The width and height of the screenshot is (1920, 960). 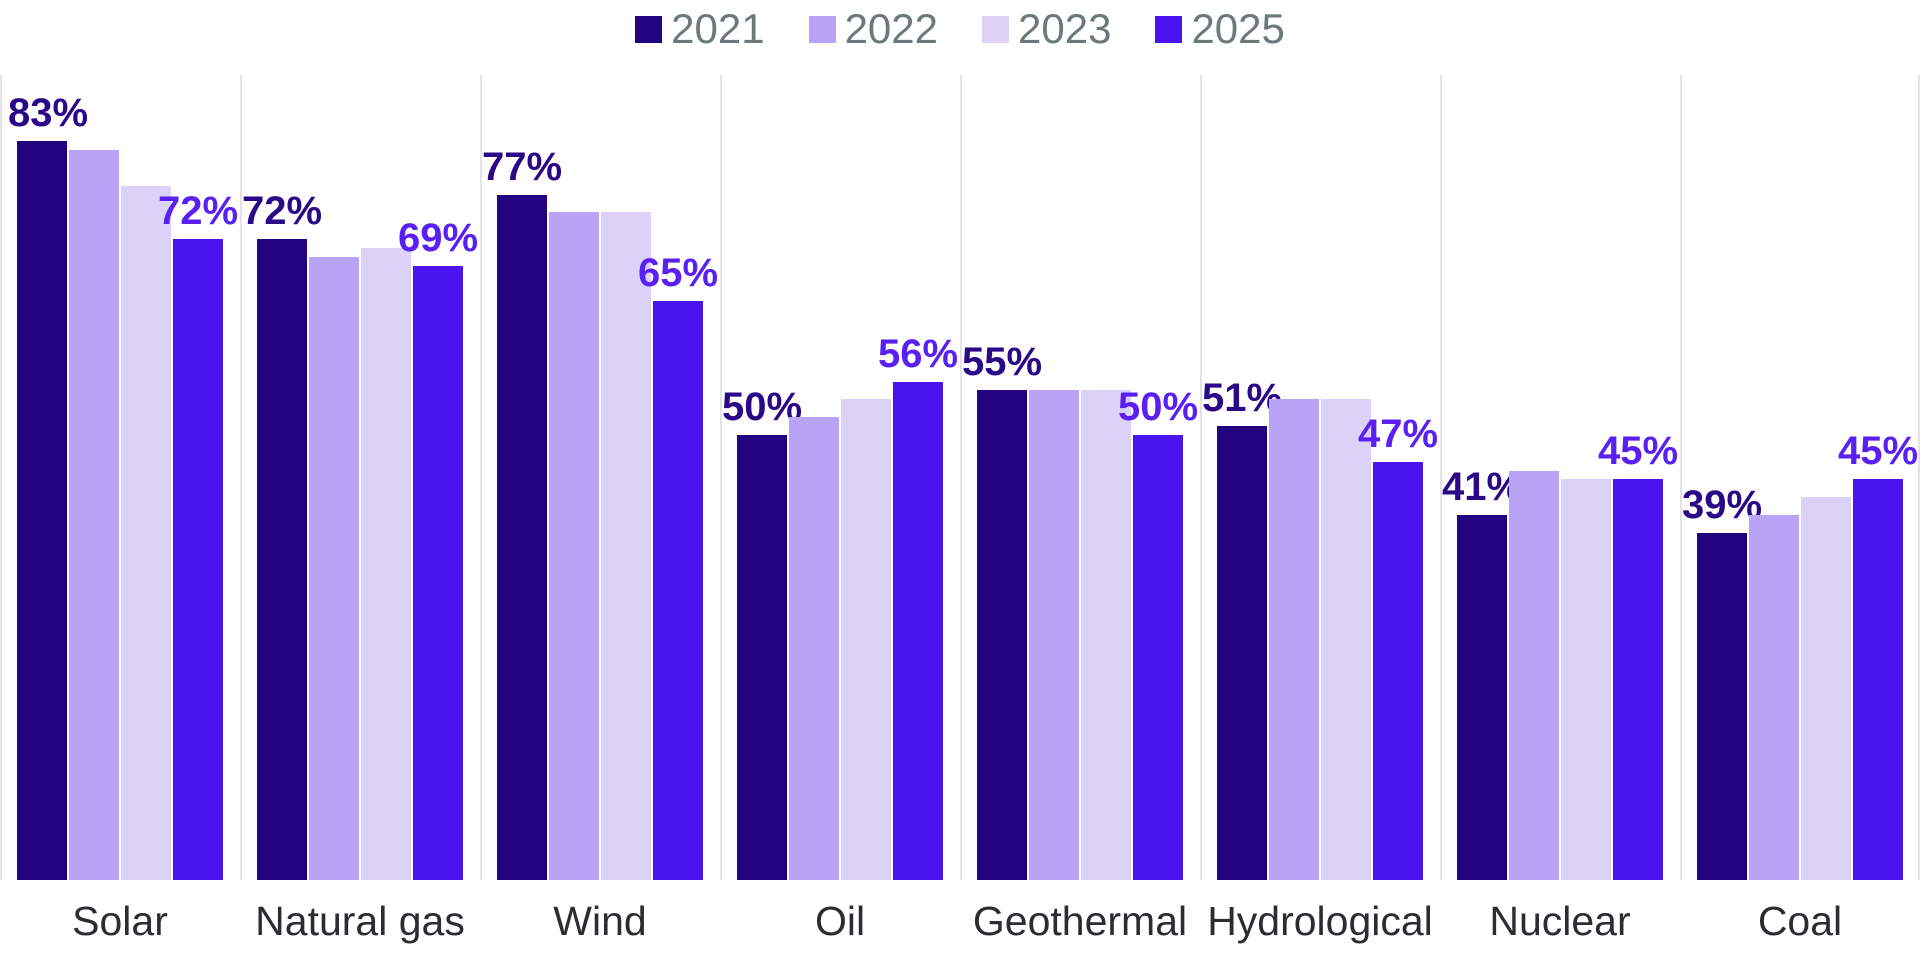 I want to click on legend-item-label: 2023, so click(x=1065, y=28).